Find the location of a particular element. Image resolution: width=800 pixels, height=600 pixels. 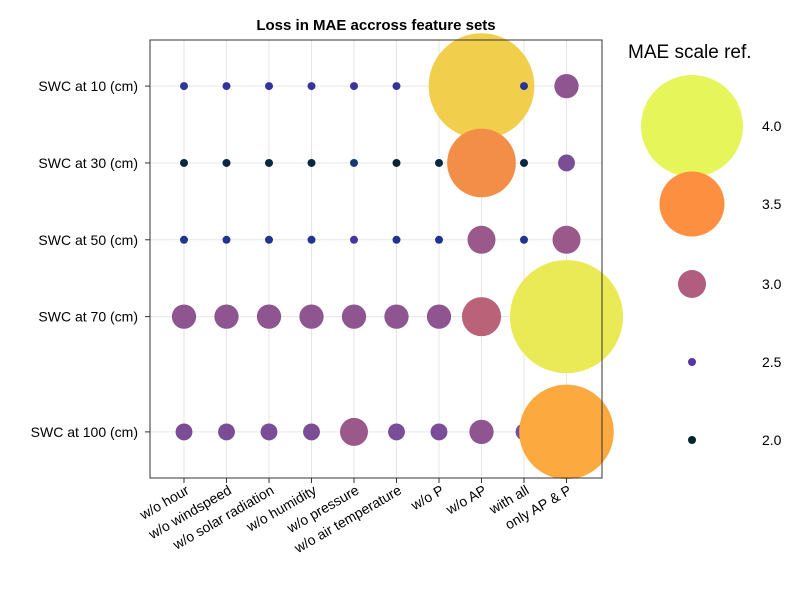

y-tick-label: SWC at 70 (cm) is located at coordinates (88, 317).